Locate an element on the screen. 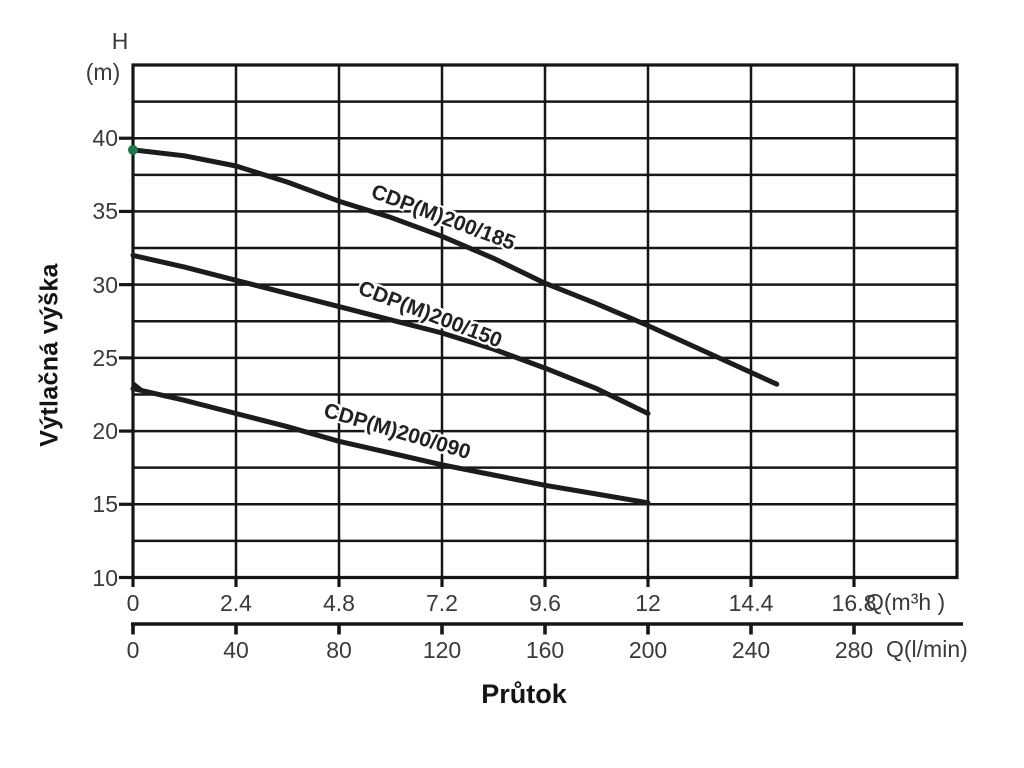 The width and height of the screenshot is (1024, 768). x-axis-m3h-tick-label: 12 is located at coordinates (648, 603).